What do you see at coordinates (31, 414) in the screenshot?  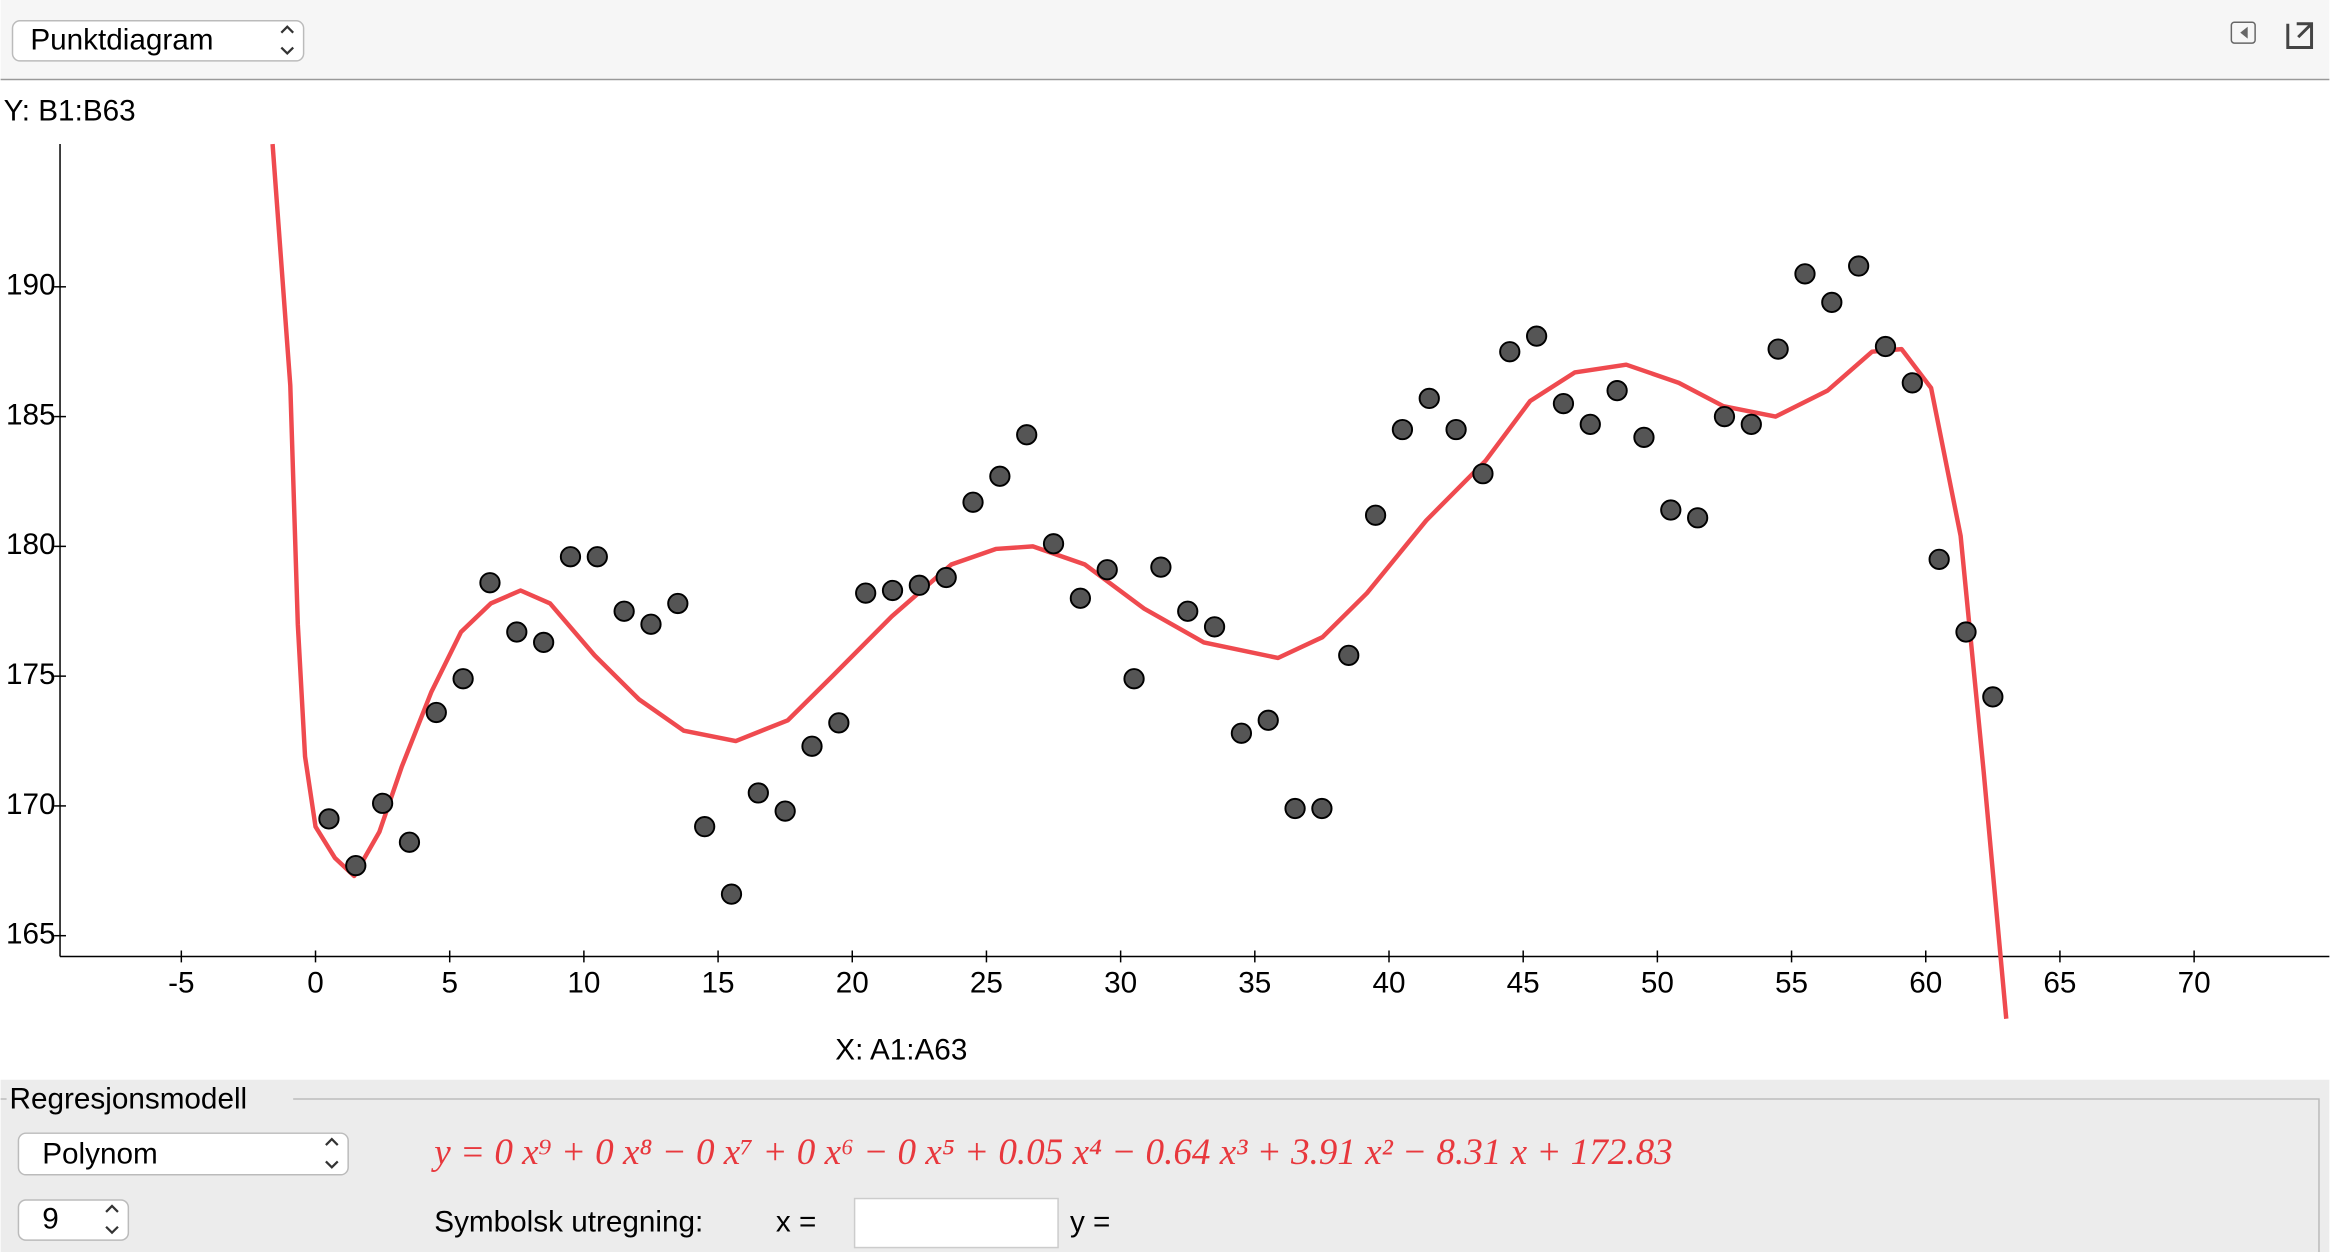 I see `y-tick-label: 185` at bounding box center [31, 414].